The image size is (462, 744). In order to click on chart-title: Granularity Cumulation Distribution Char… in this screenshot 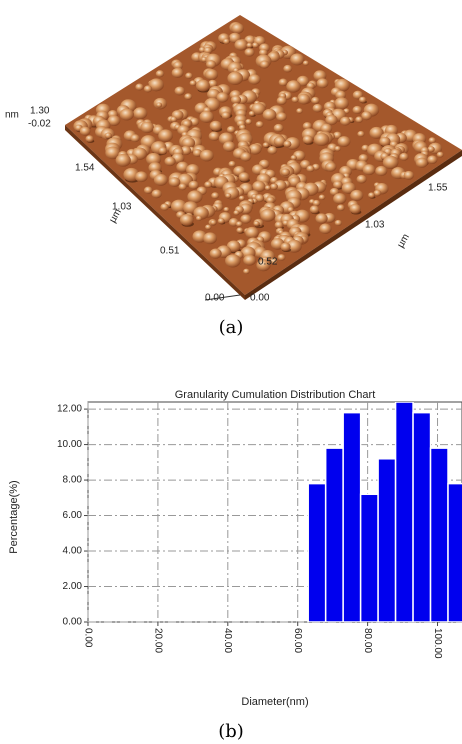, I will do `click(275, 395)`.